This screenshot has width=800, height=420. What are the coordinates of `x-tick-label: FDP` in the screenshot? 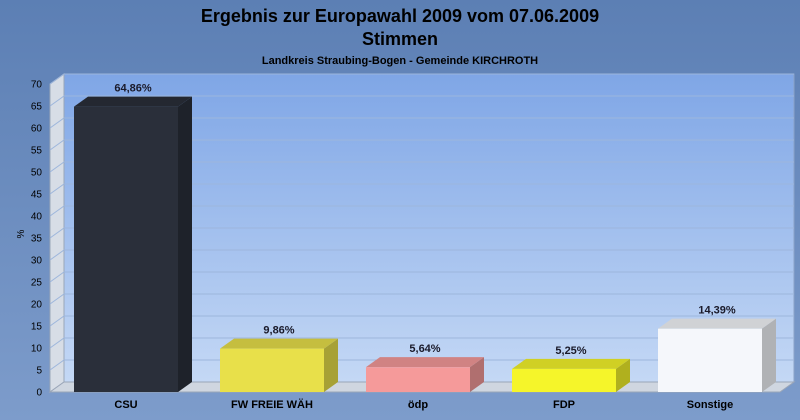 It's located at (564, 405).